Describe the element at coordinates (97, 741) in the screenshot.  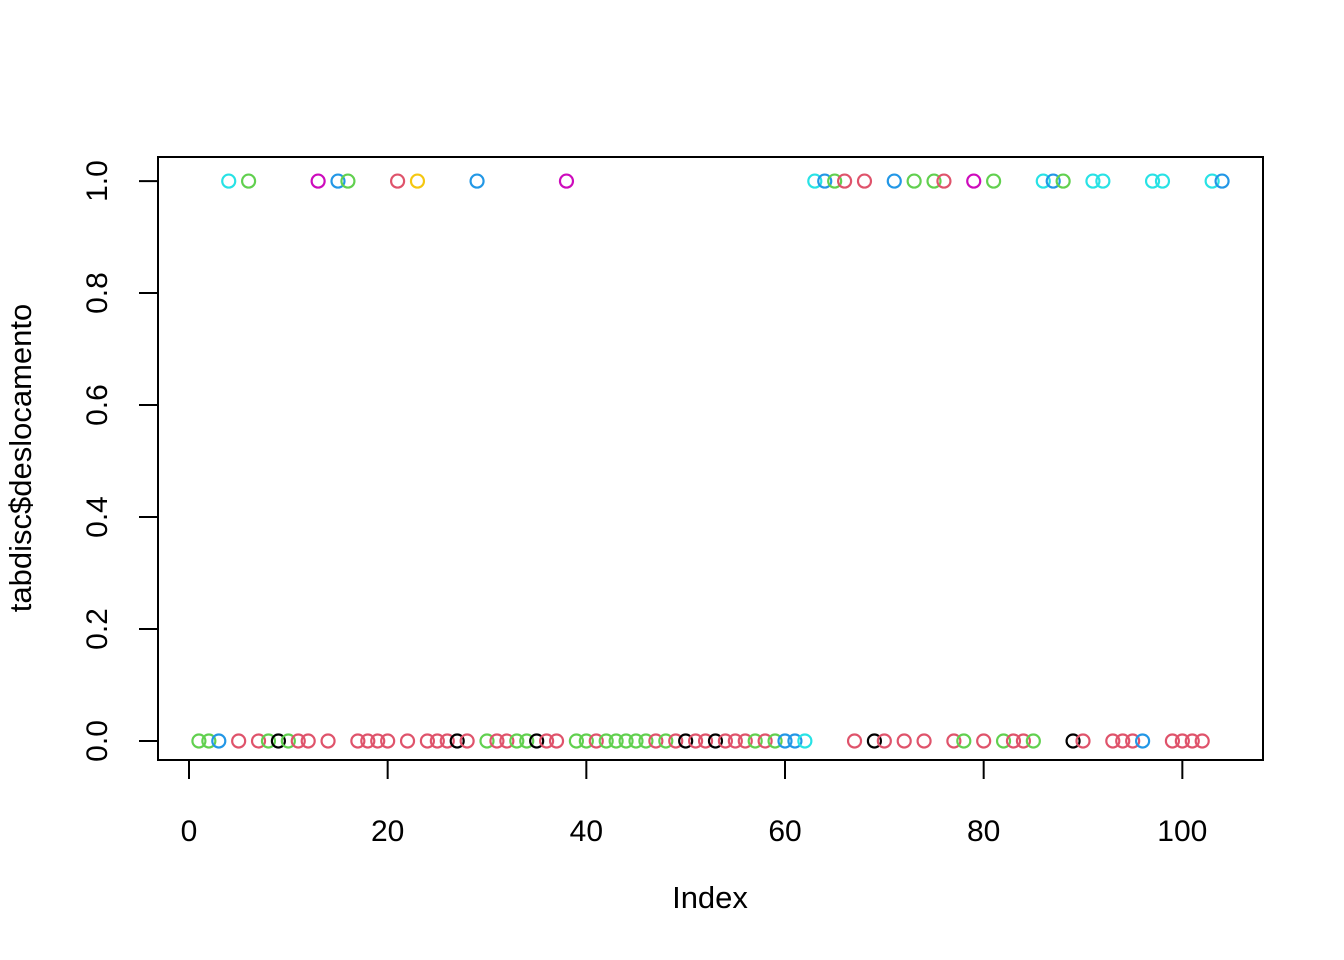
I see `y-tick-label: 0.0` at that location.